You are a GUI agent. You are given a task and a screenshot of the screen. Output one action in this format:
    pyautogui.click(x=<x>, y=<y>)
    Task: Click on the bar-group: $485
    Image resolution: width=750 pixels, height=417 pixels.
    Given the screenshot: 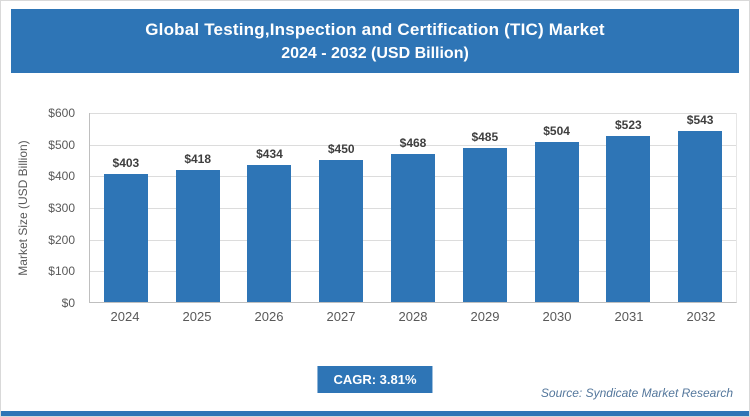 What is the action you would take?
    pyautogui.click(x=485, y=207)
    